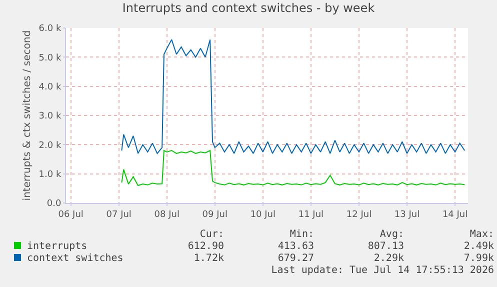 This screenshot has width=497, height=287. Describe the element at coordinates (263, 215) in the screenshot. I see `x-tick-label: 10 Jul` at that location.